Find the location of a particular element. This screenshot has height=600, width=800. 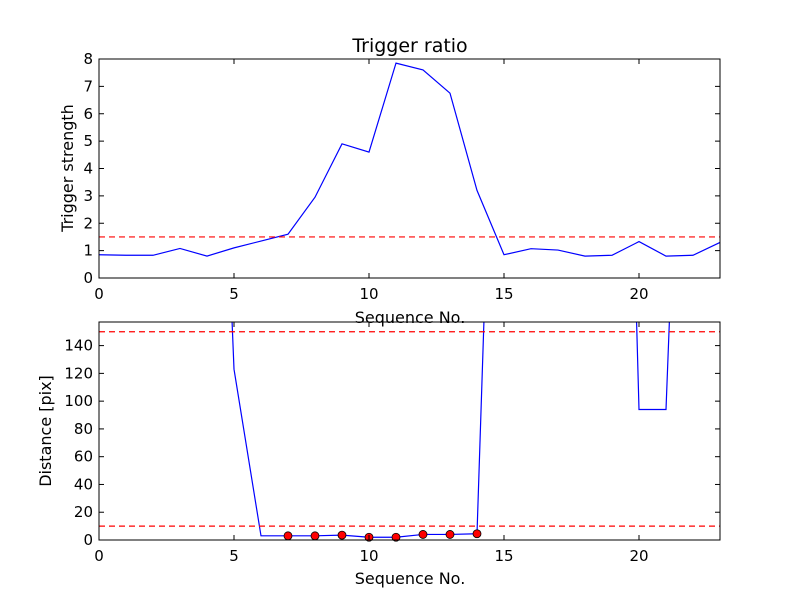

y-tick-label: 80 is located at coordinates (83, 429).